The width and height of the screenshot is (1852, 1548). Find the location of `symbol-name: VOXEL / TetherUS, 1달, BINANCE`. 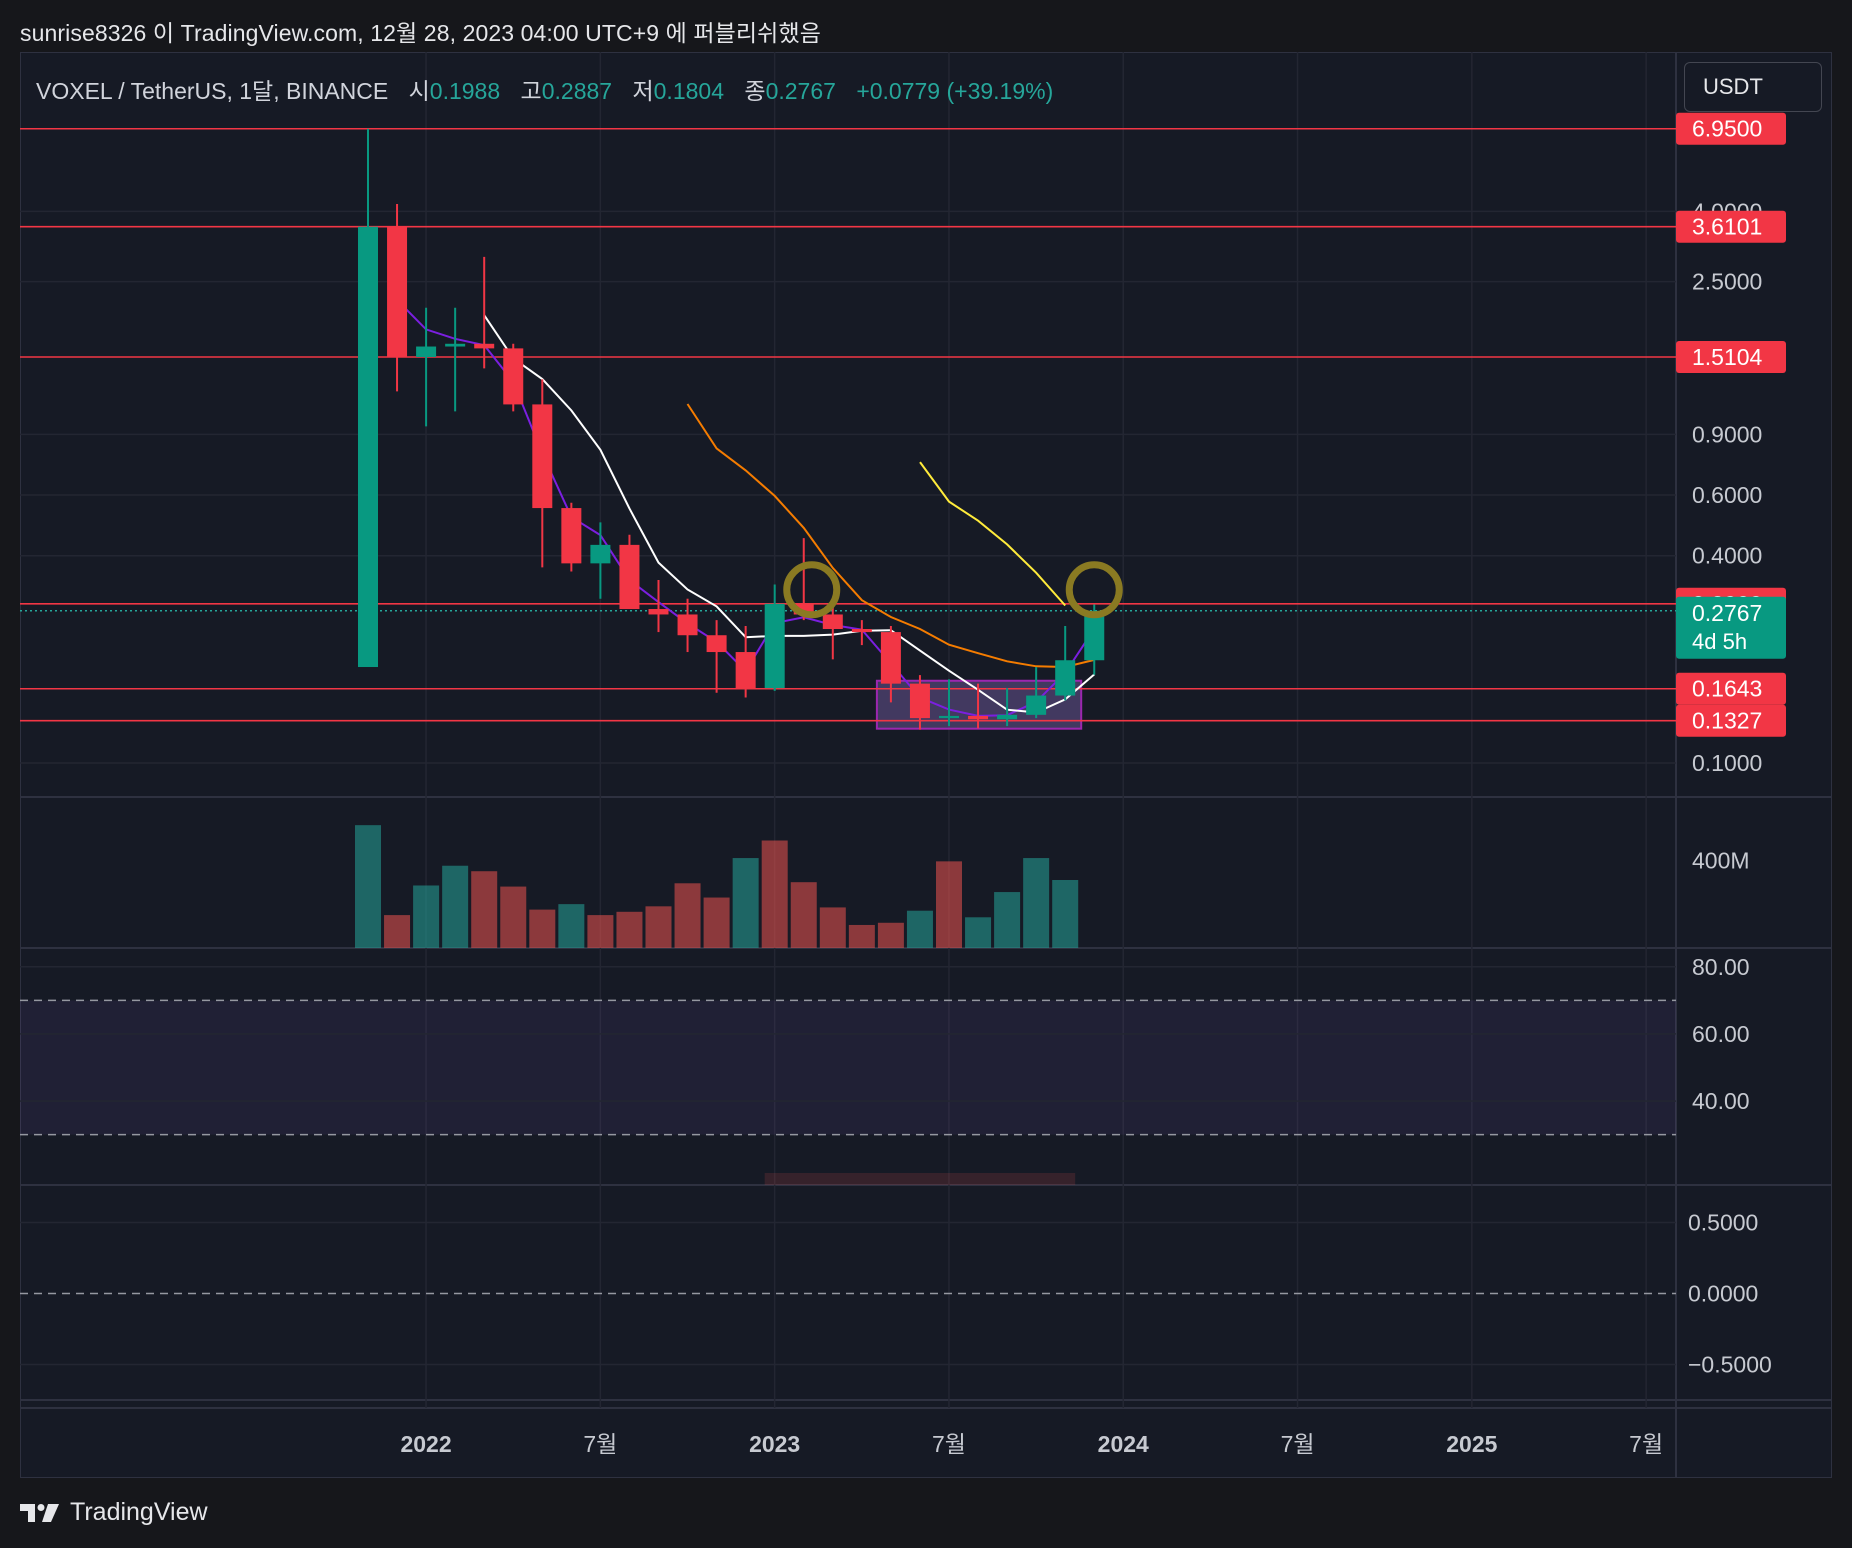

symbol-name: VOXEL / TetherUS, 1달, BINANCE is located at coordinates (212, 91).